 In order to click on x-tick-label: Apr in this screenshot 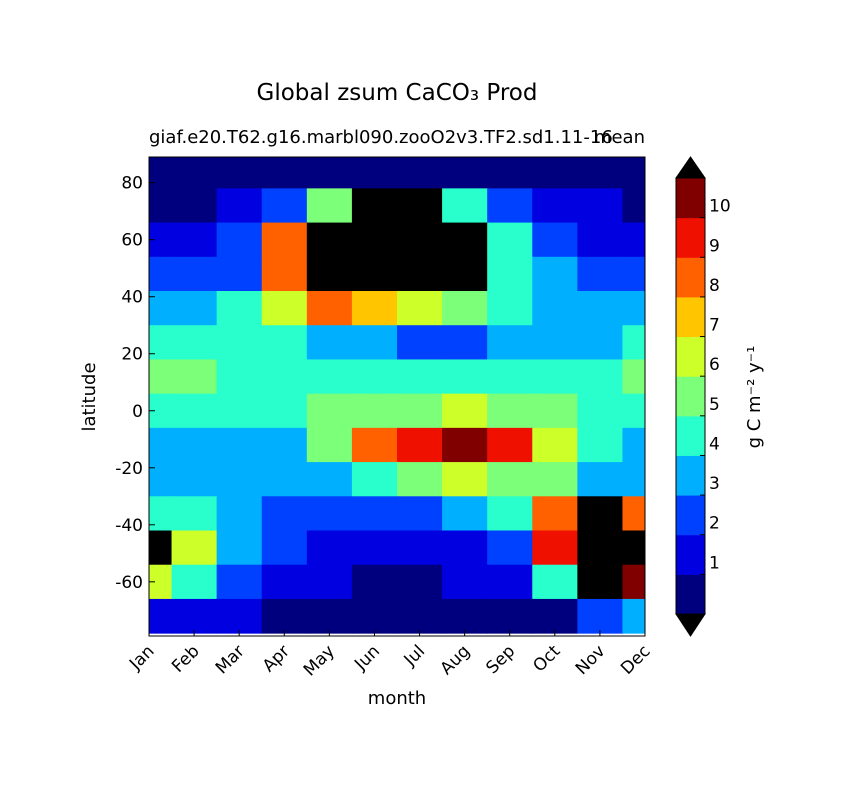, I will do `click(276, 658)`.